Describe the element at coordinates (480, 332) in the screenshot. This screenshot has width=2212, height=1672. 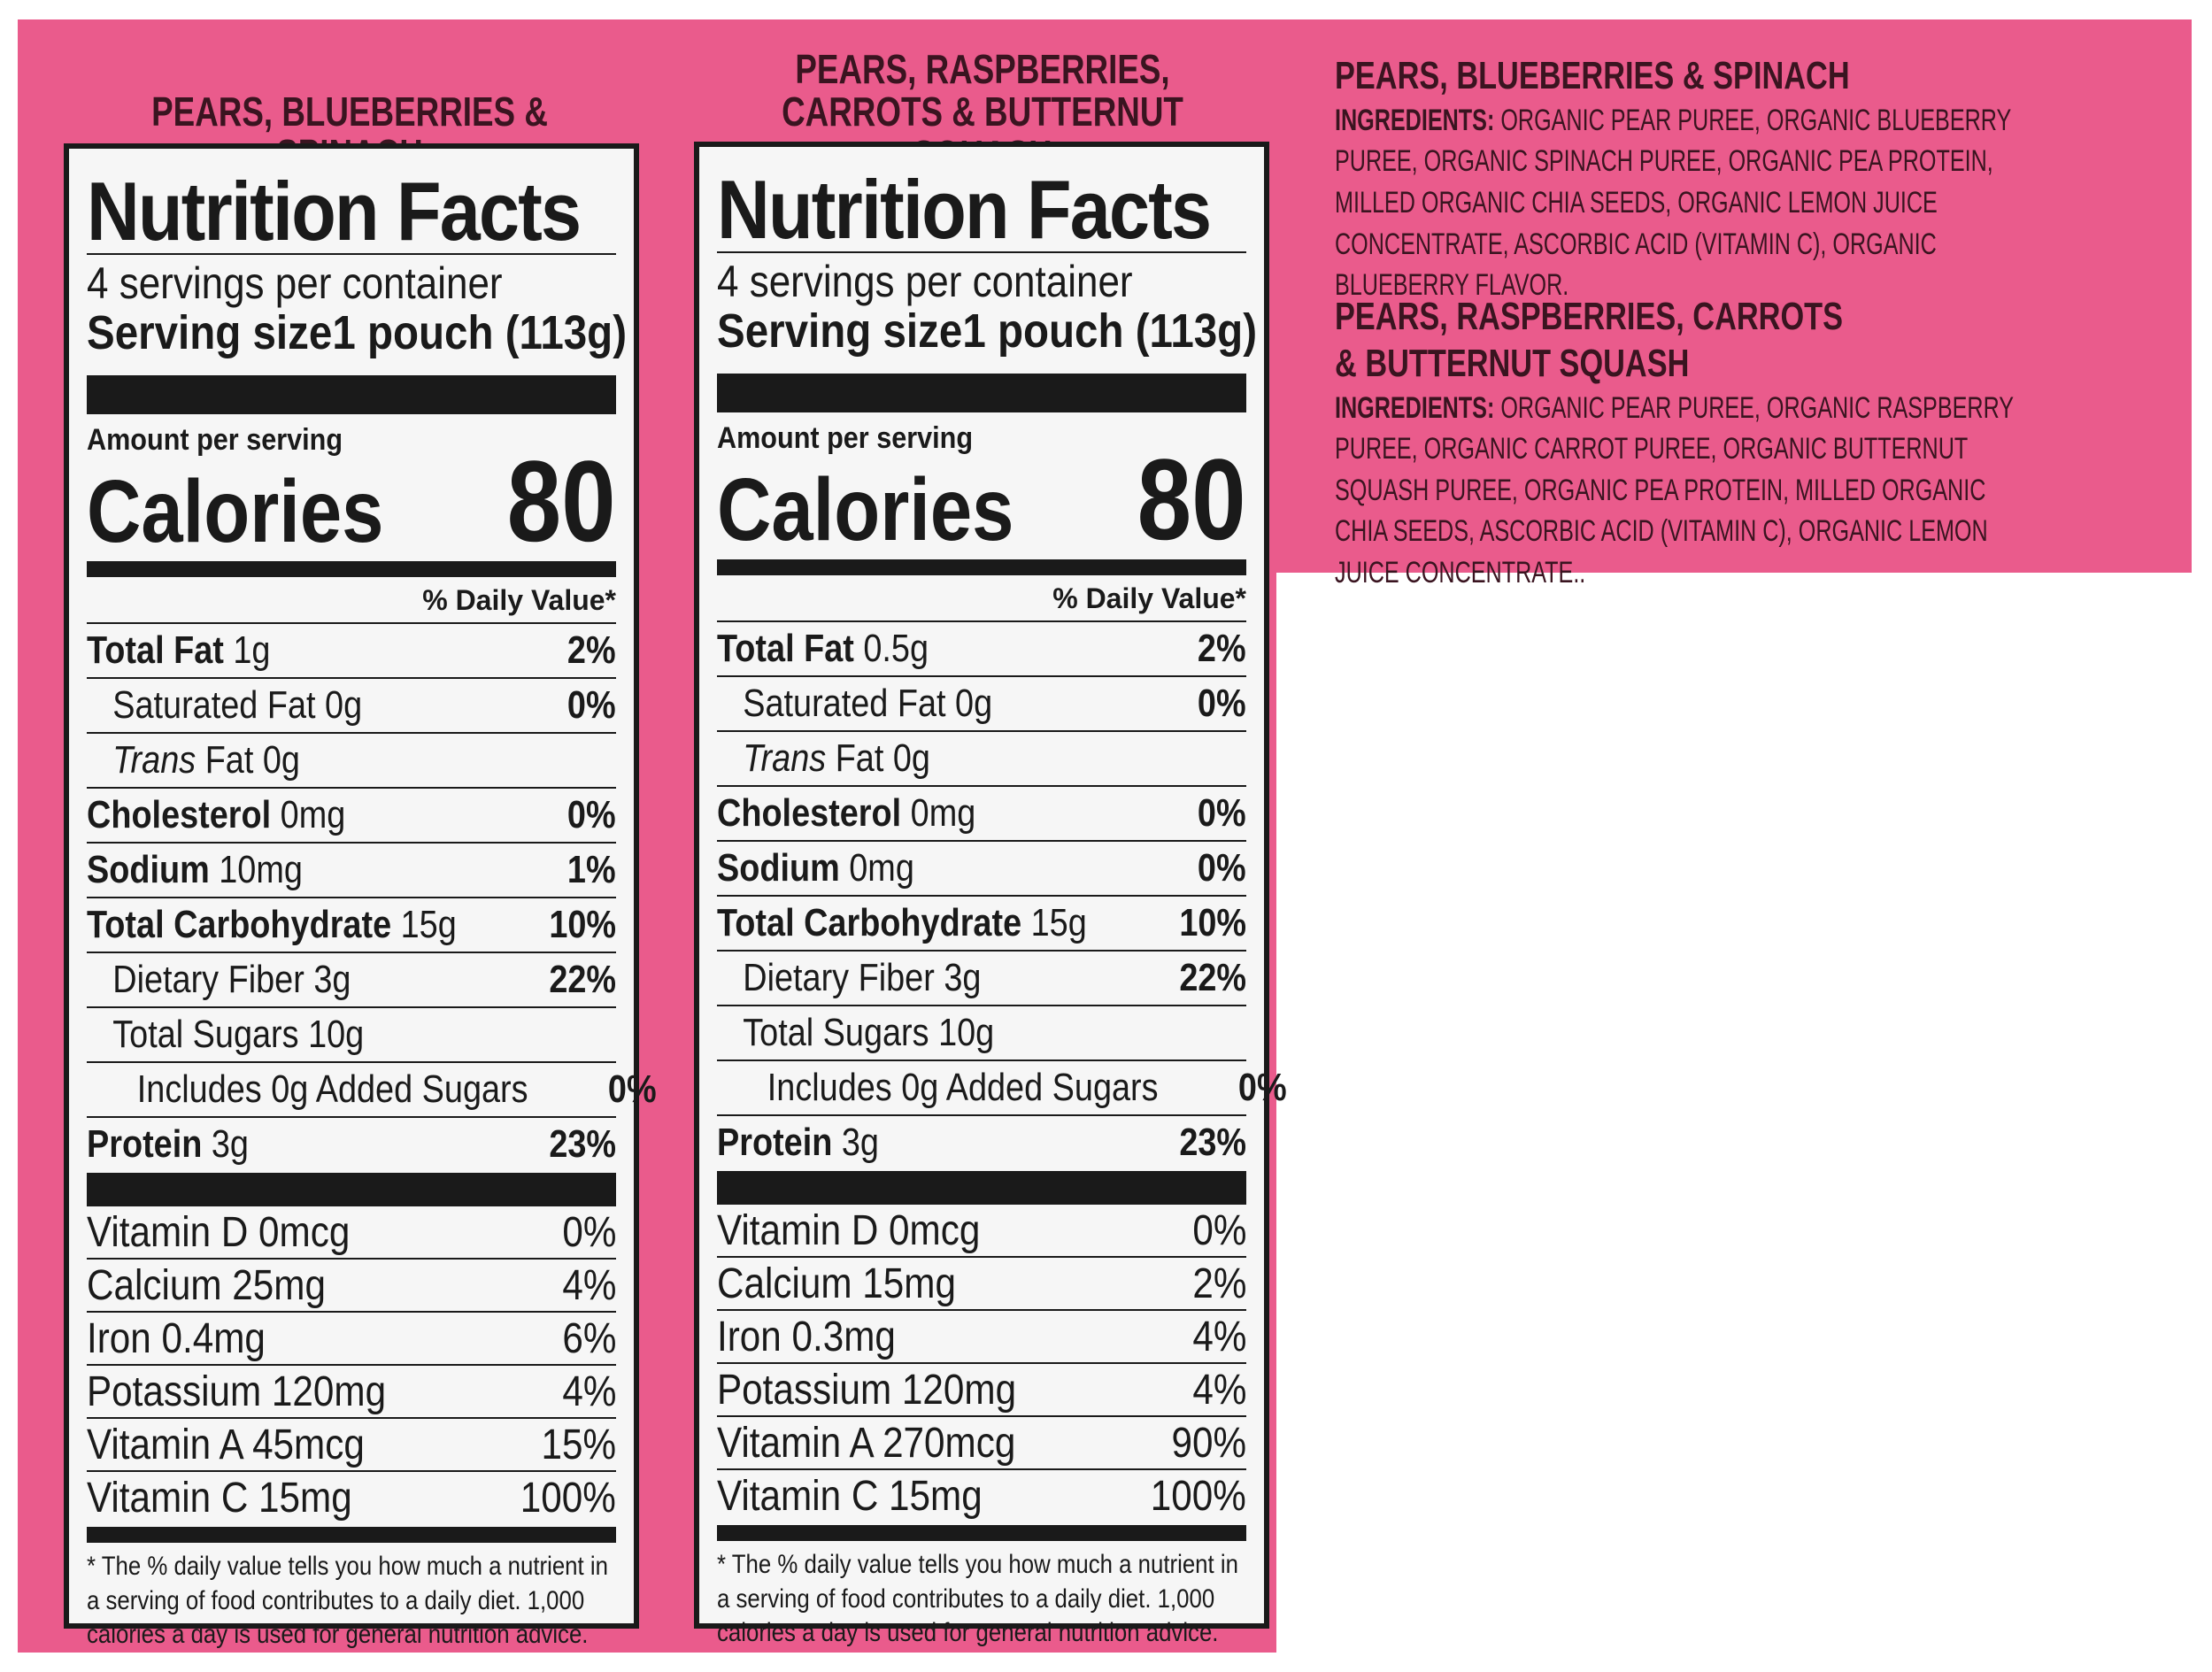
I see `serving-size-value: 1 pouch (113g)` at that location.